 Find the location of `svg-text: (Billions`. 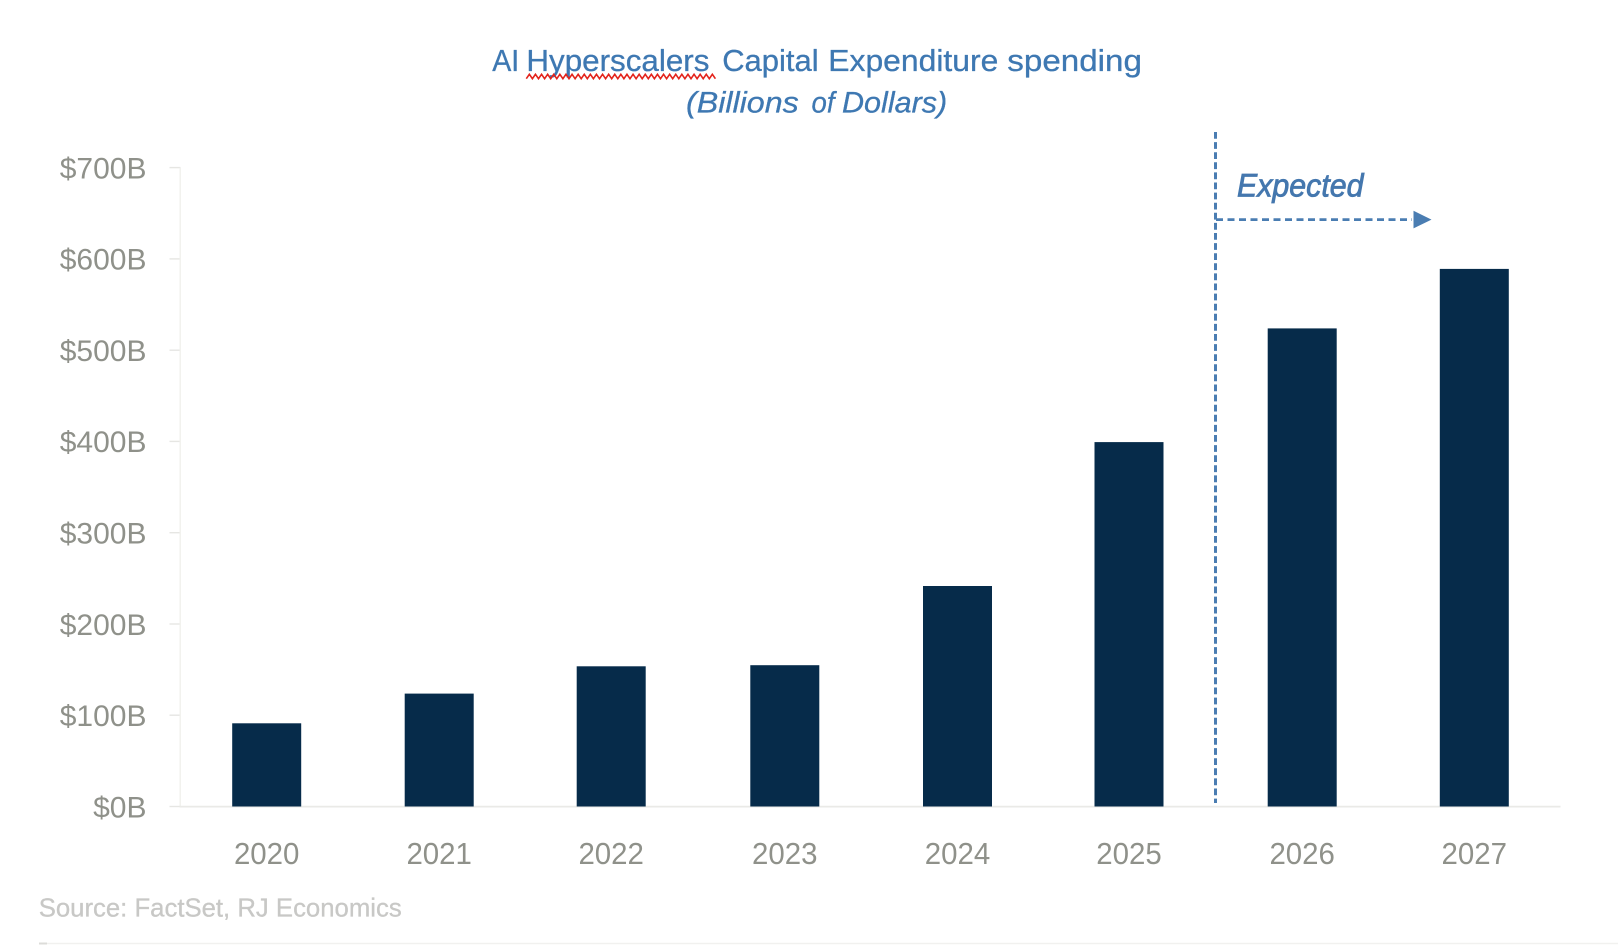

svg-text: (Billions is located at coordinates (742, 102).